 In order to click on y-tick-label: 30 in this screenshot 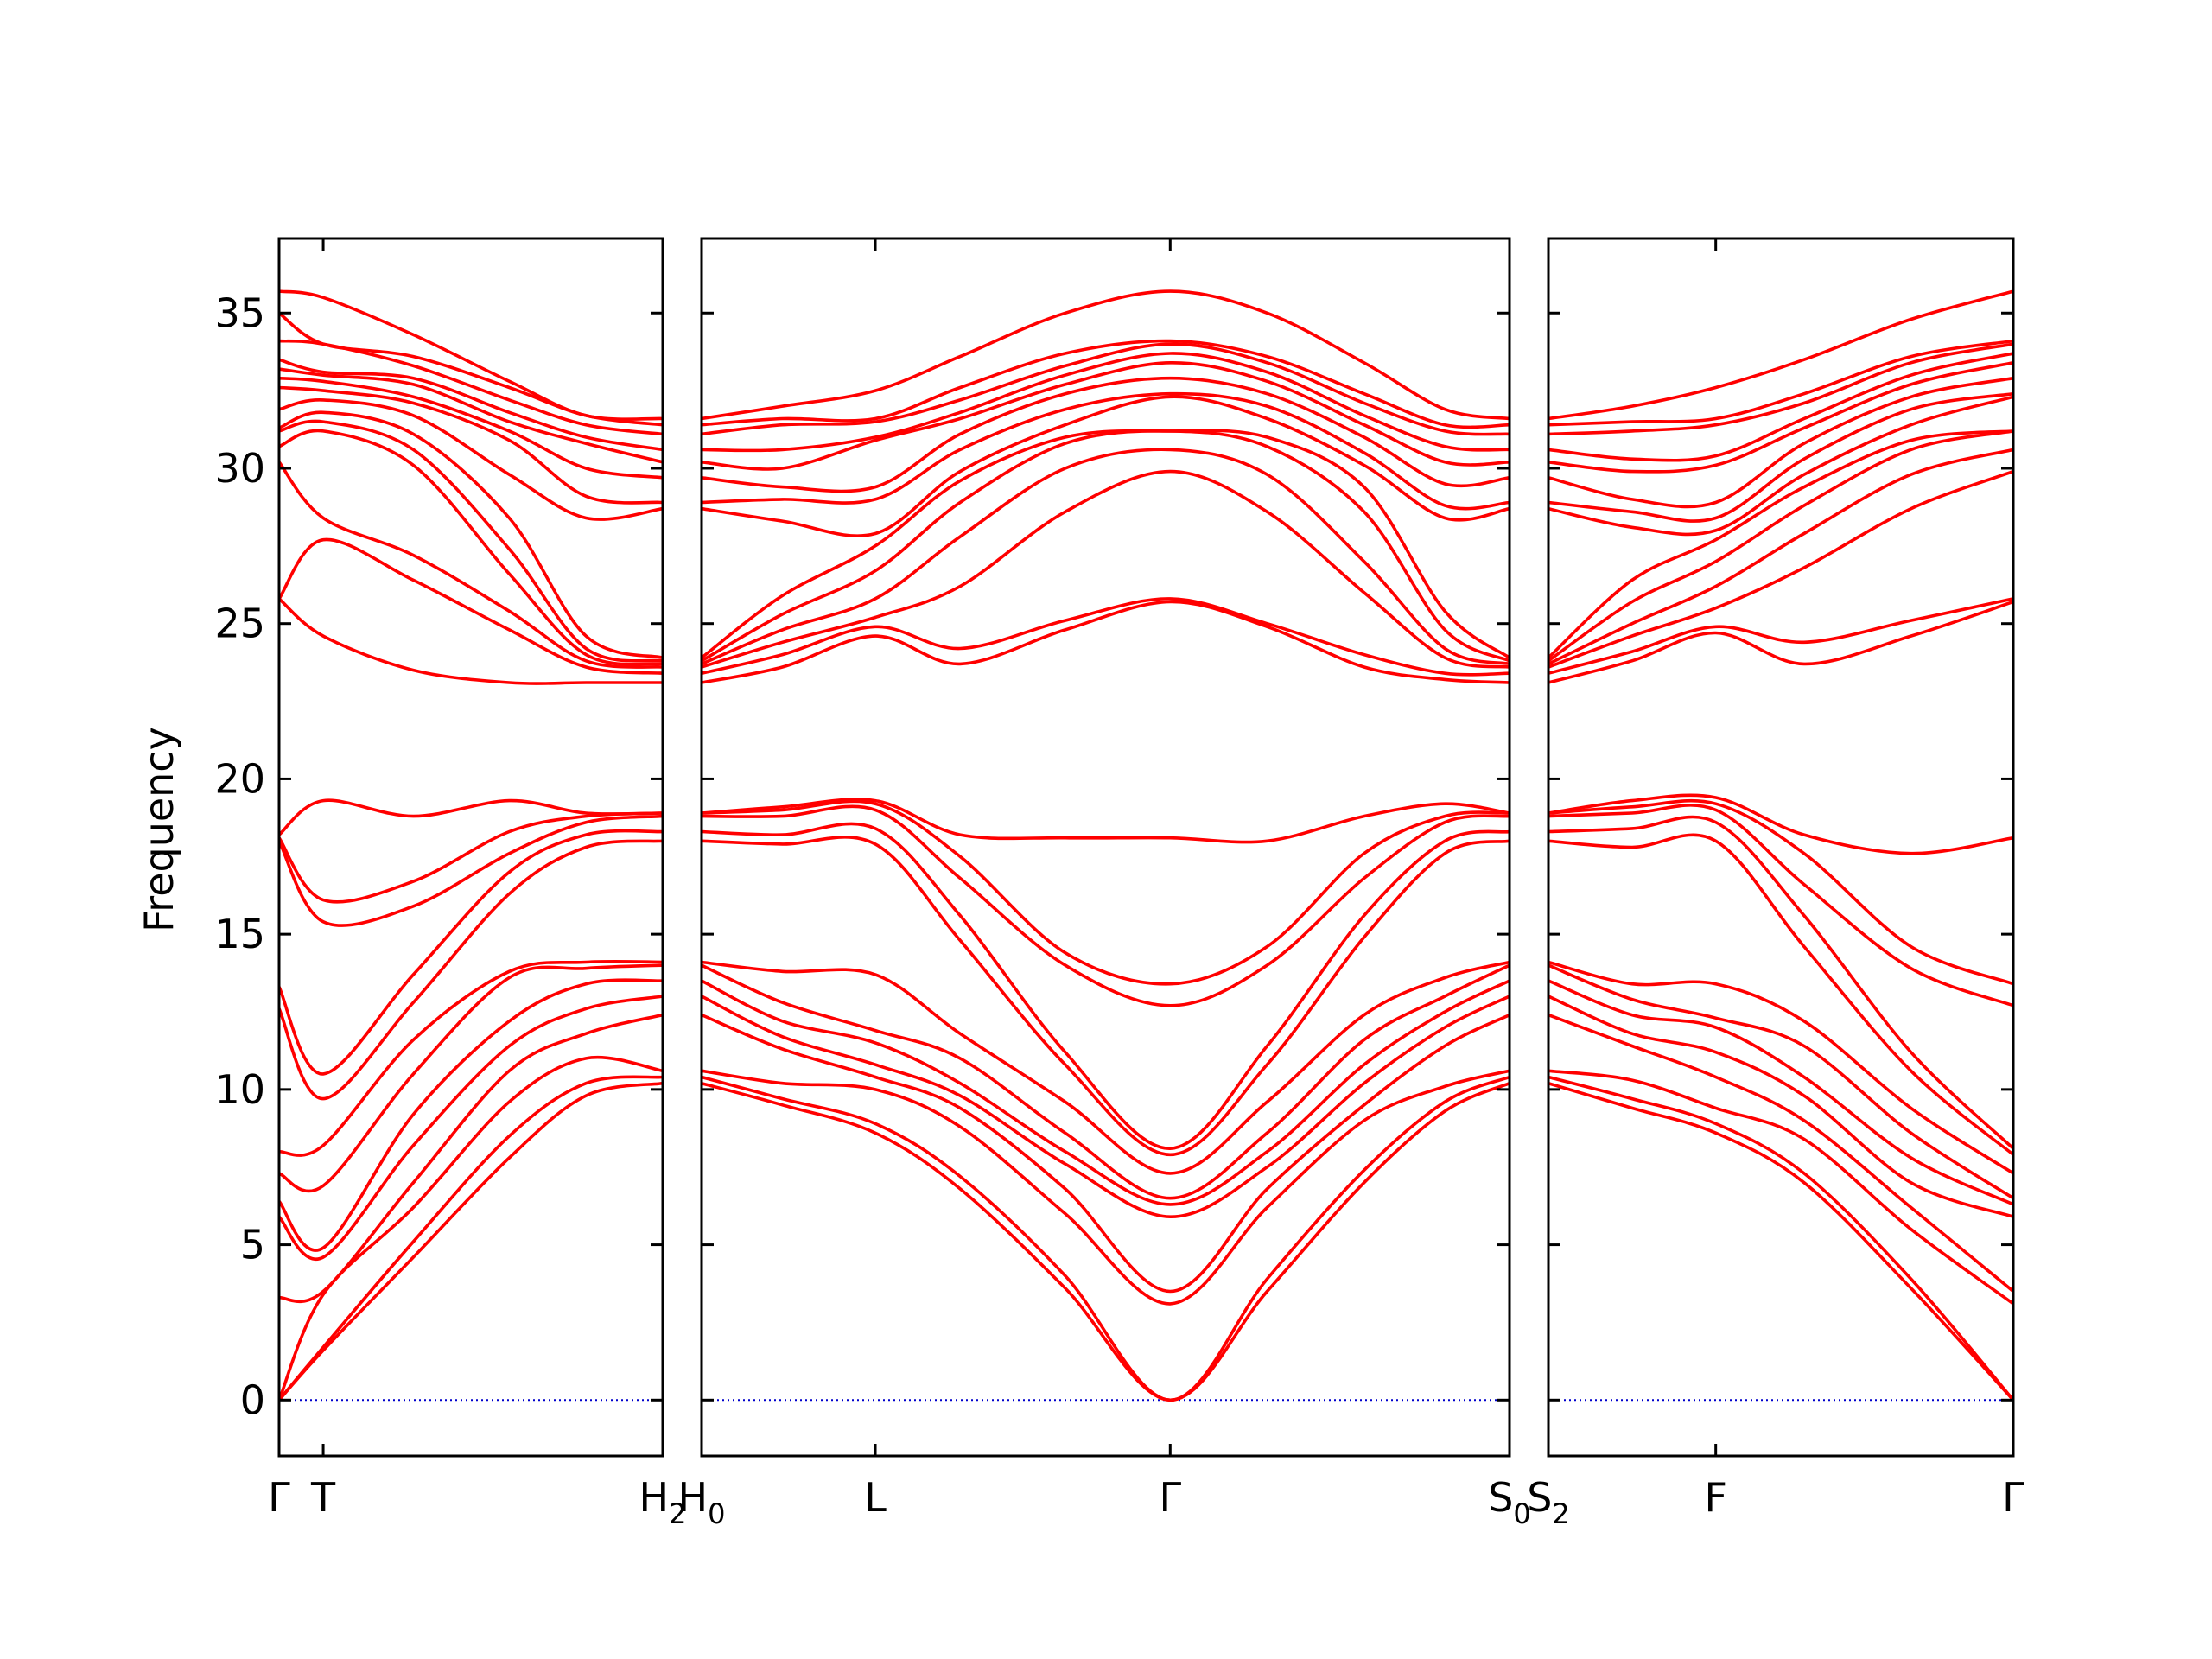, I will do `click(239, 468)`.